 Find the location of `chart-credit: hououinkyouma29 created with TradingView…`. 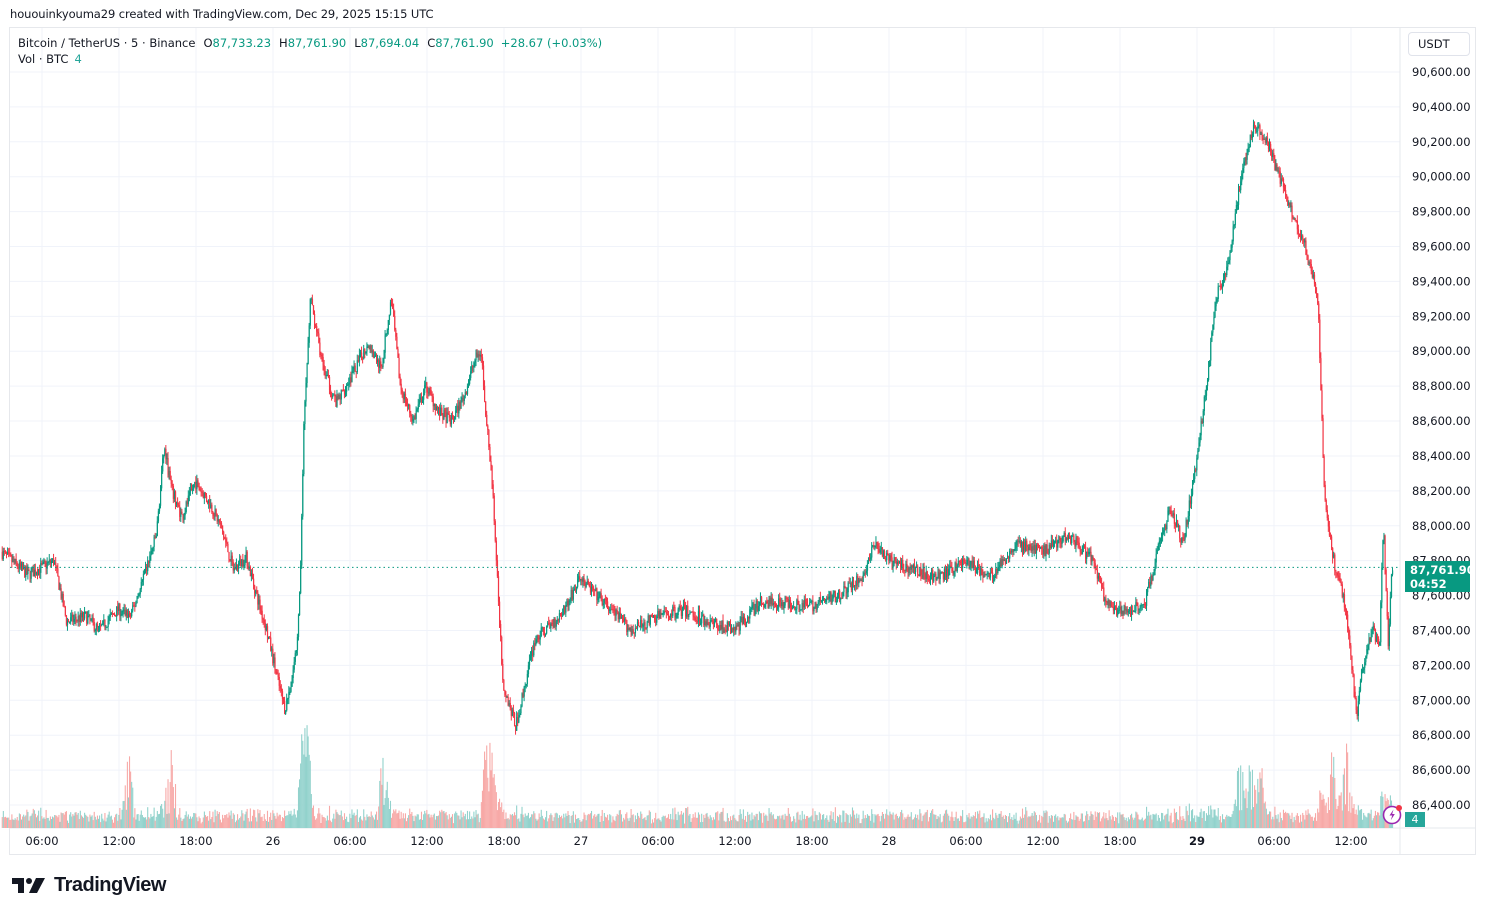

chart-credit: hououinkyouma29 created with TradingView… is located at coordinates (222, 14).